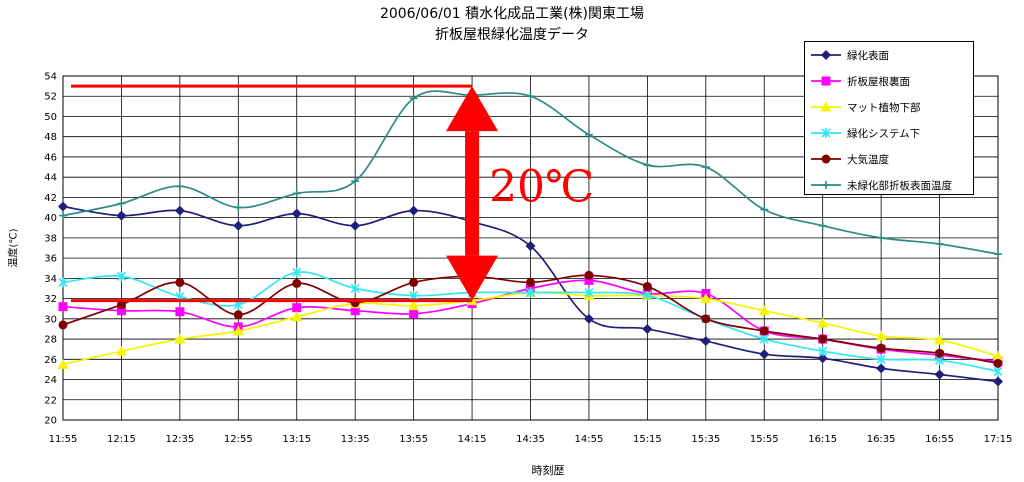  Describe the element at coordinates (50, 319) in the screenshot. I see `y-tick-label: 30` at that location.